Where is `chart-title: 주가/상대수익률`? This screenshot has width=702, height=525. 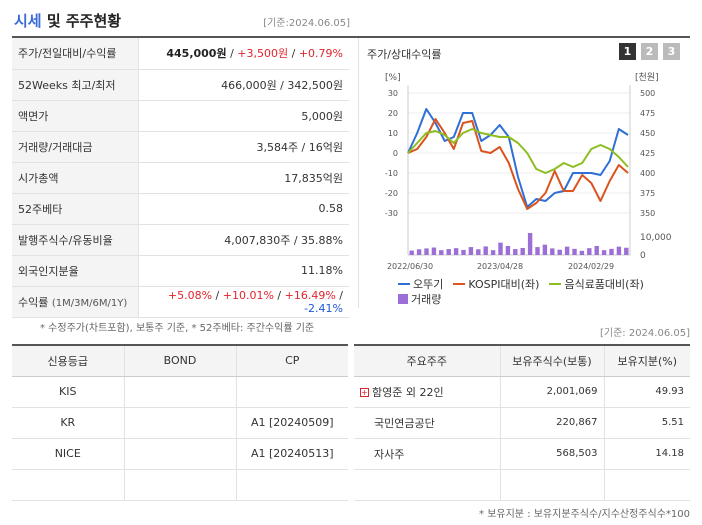
chart-title: 주가/상대수익률 is located at coordinates (404, 54).